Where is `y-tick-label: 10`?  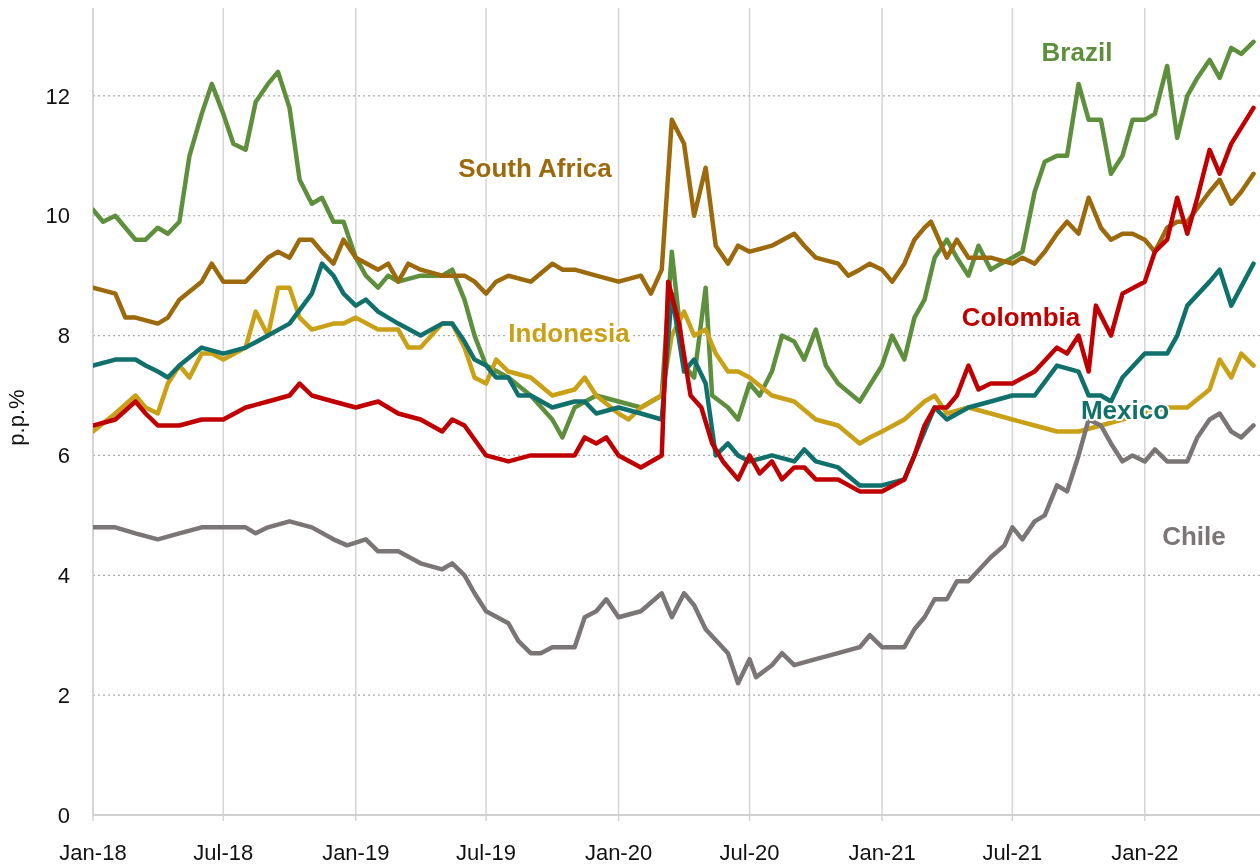
y-tick-label: 10 is located at coordinates (57, 216).